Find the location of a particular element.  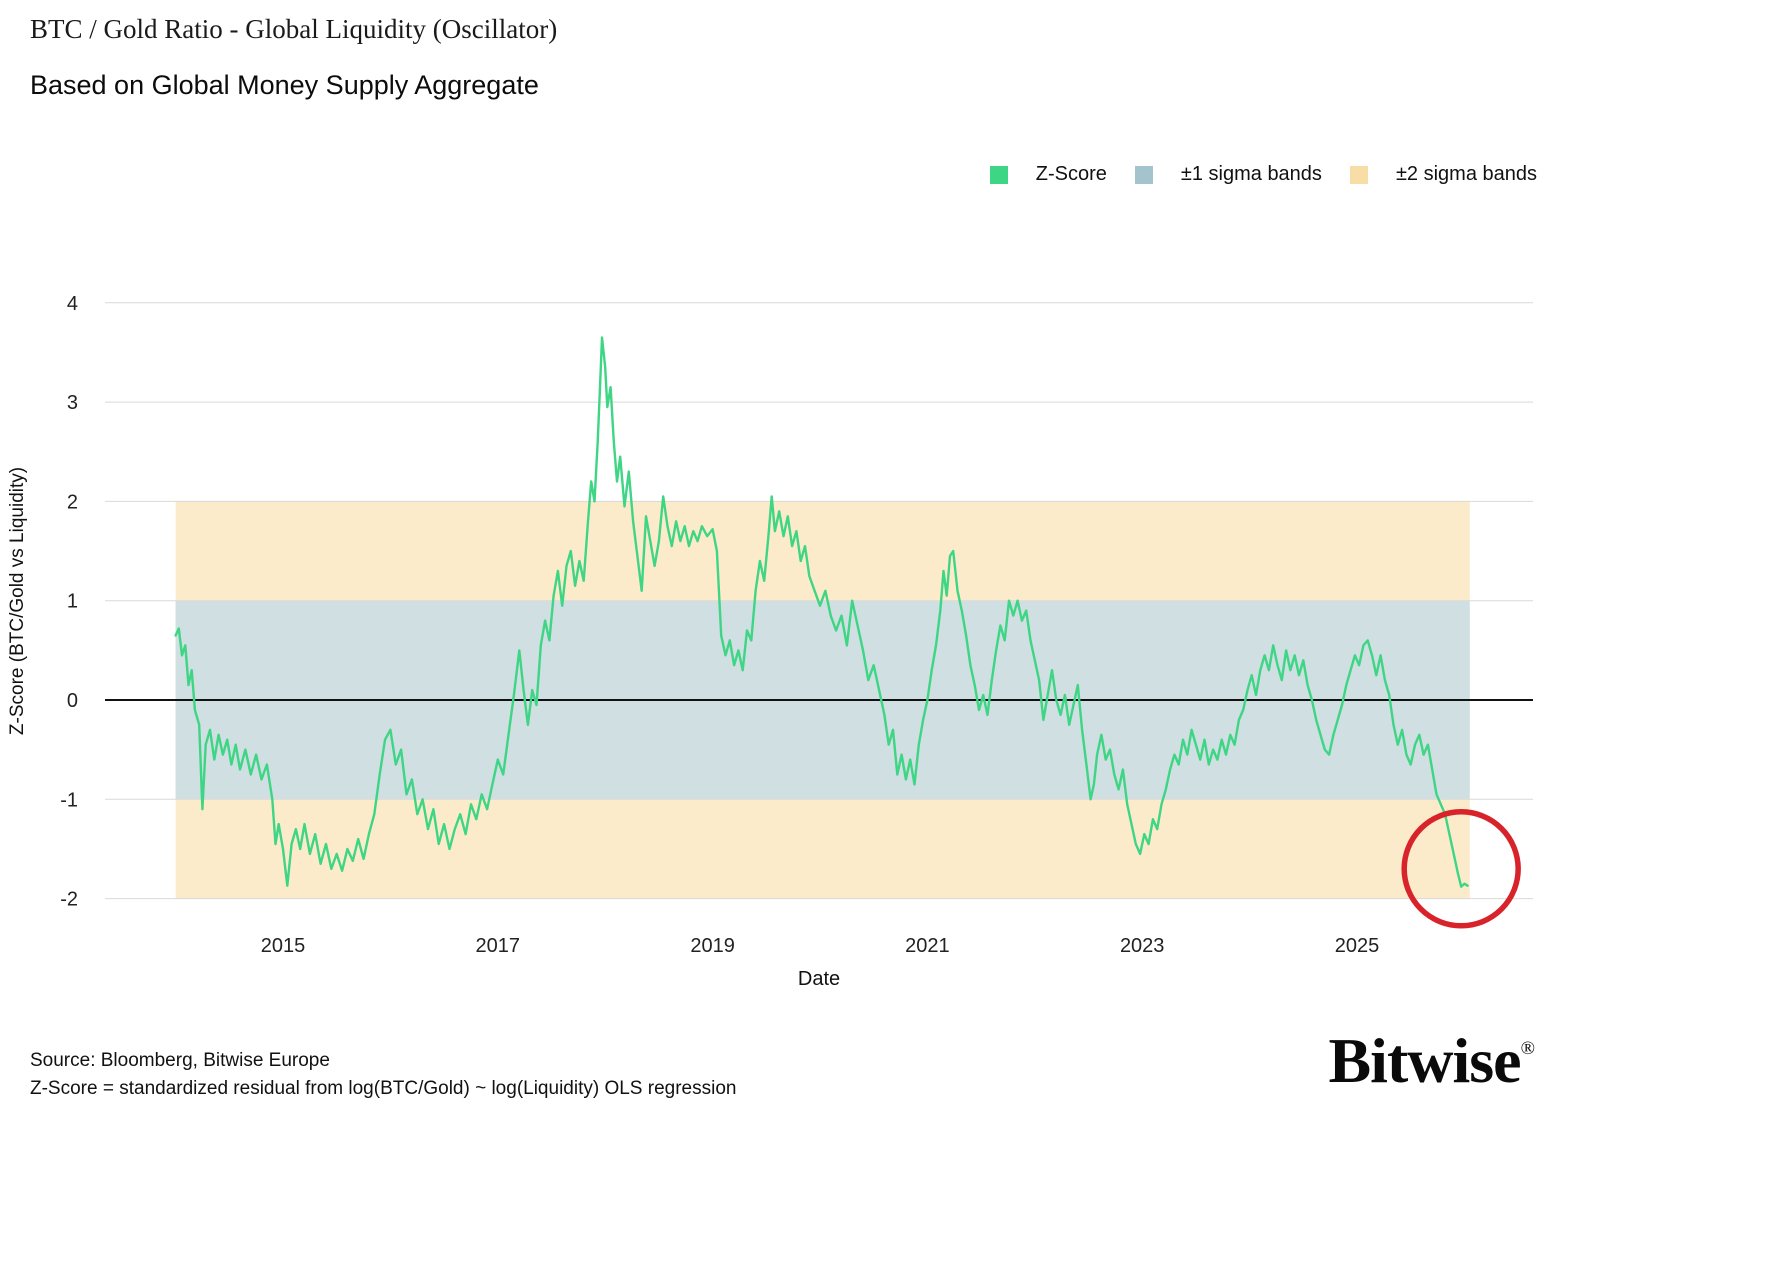

sigma2-swatch-icon is located at coordinates (1358, 174).